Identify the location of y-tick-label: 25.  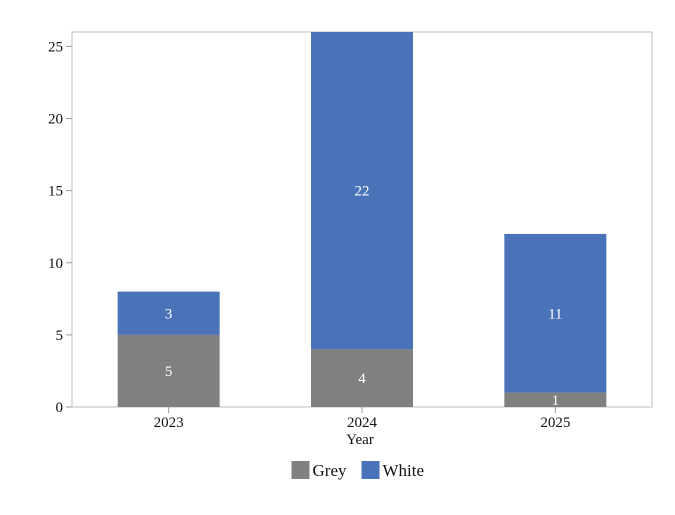
(55, 47).